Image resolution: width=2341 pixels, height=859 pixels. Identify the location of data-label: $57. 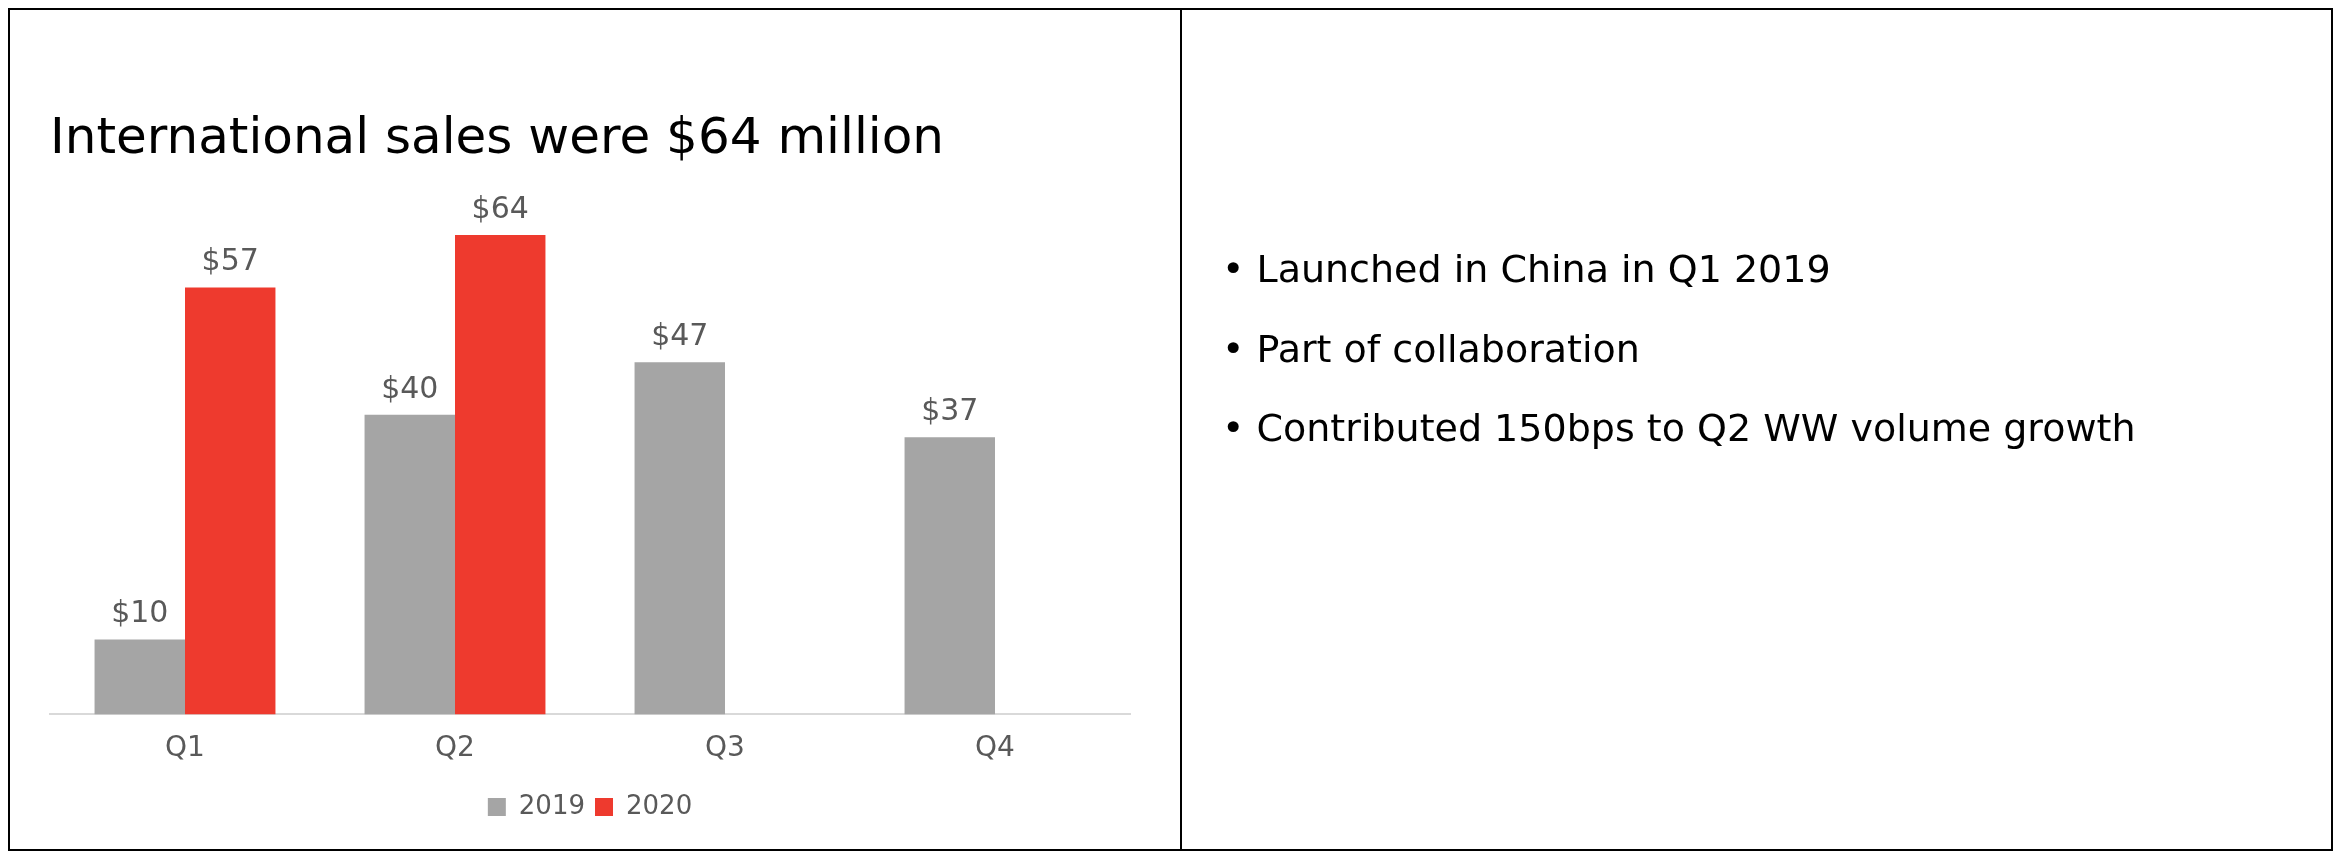
(230, 260).